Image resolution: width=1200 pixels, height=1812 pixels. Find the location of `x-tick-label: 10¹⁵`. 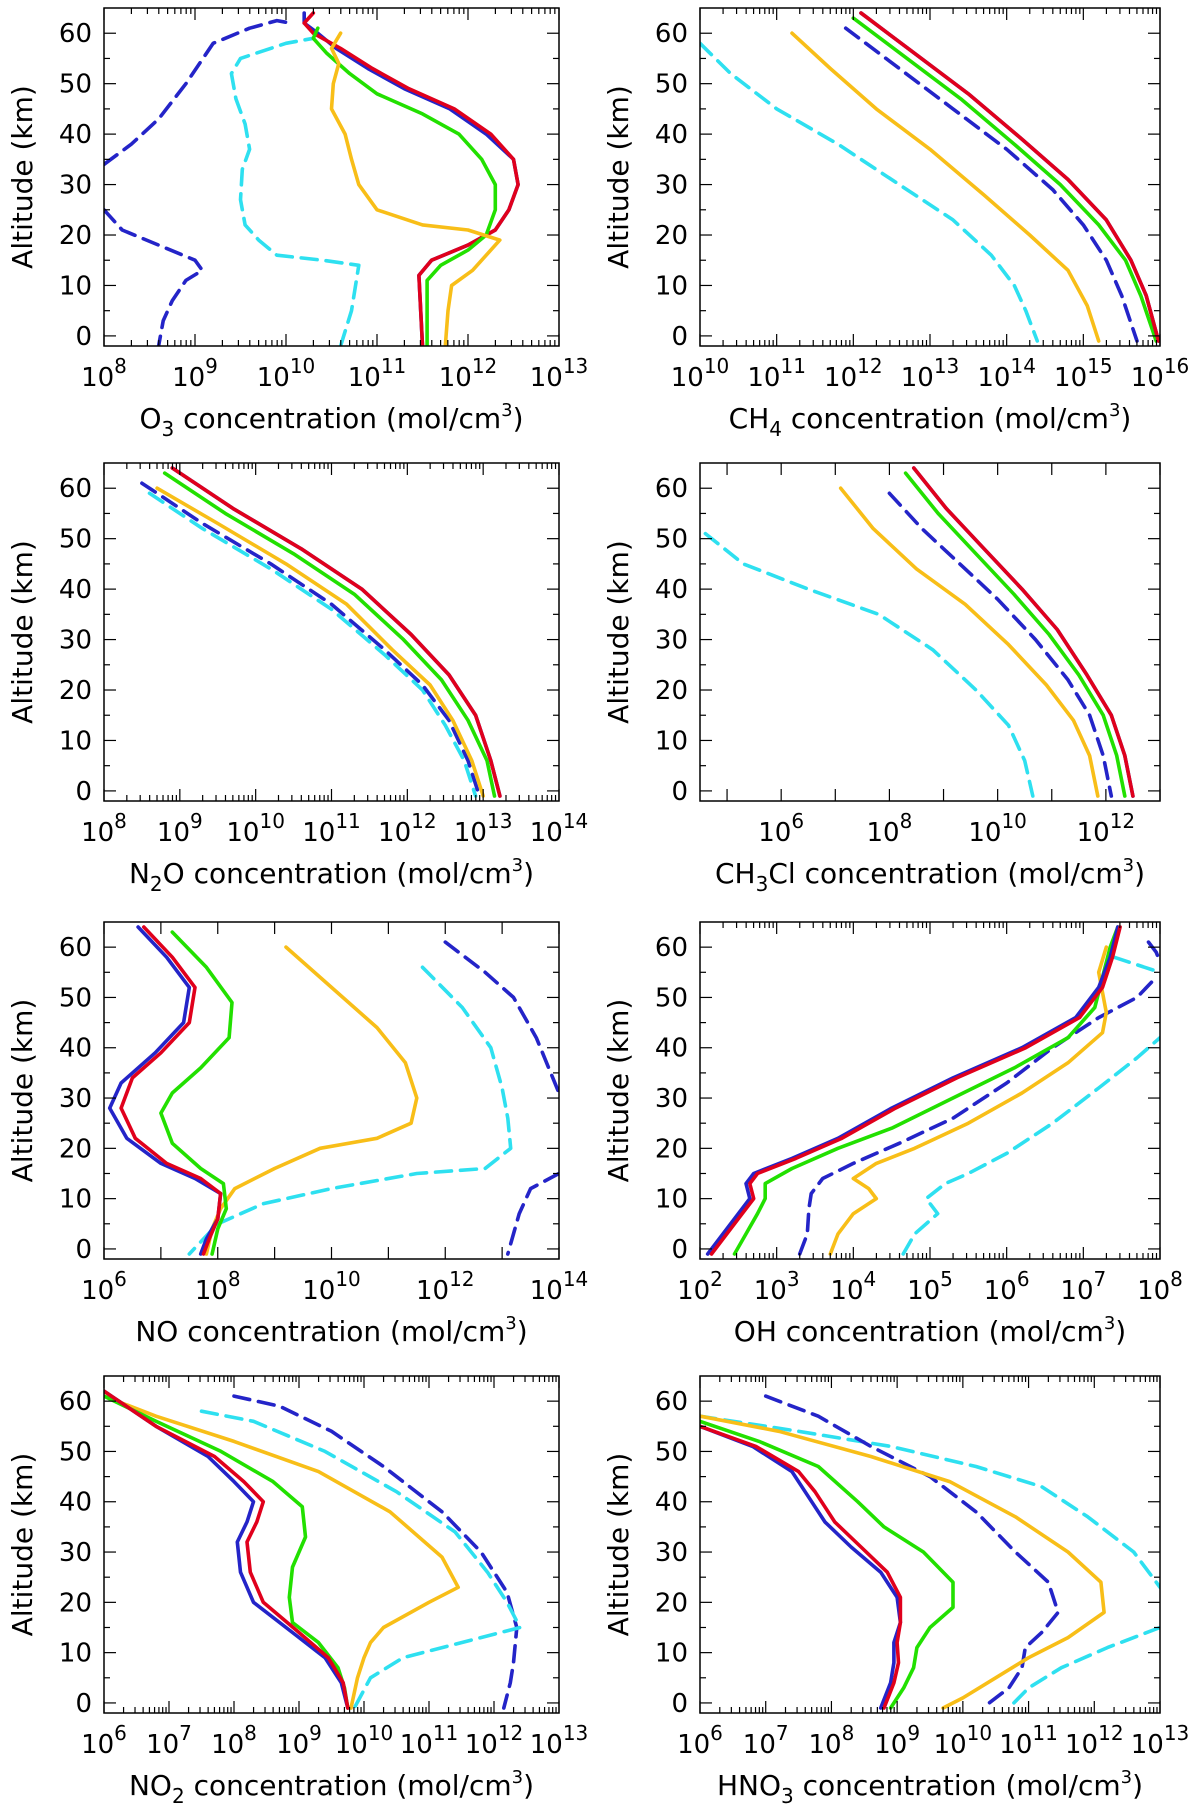

x-tick-label: 10¹⁵ is located at coordinates (1083, 373).